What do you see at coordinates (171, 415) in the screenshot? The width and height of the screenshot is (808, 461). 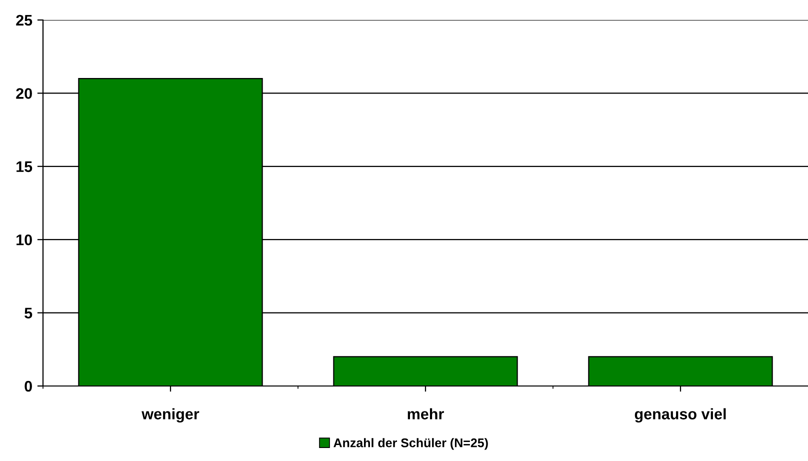 I see `x-tick-label: weniger` at bounding box center [171, 415].